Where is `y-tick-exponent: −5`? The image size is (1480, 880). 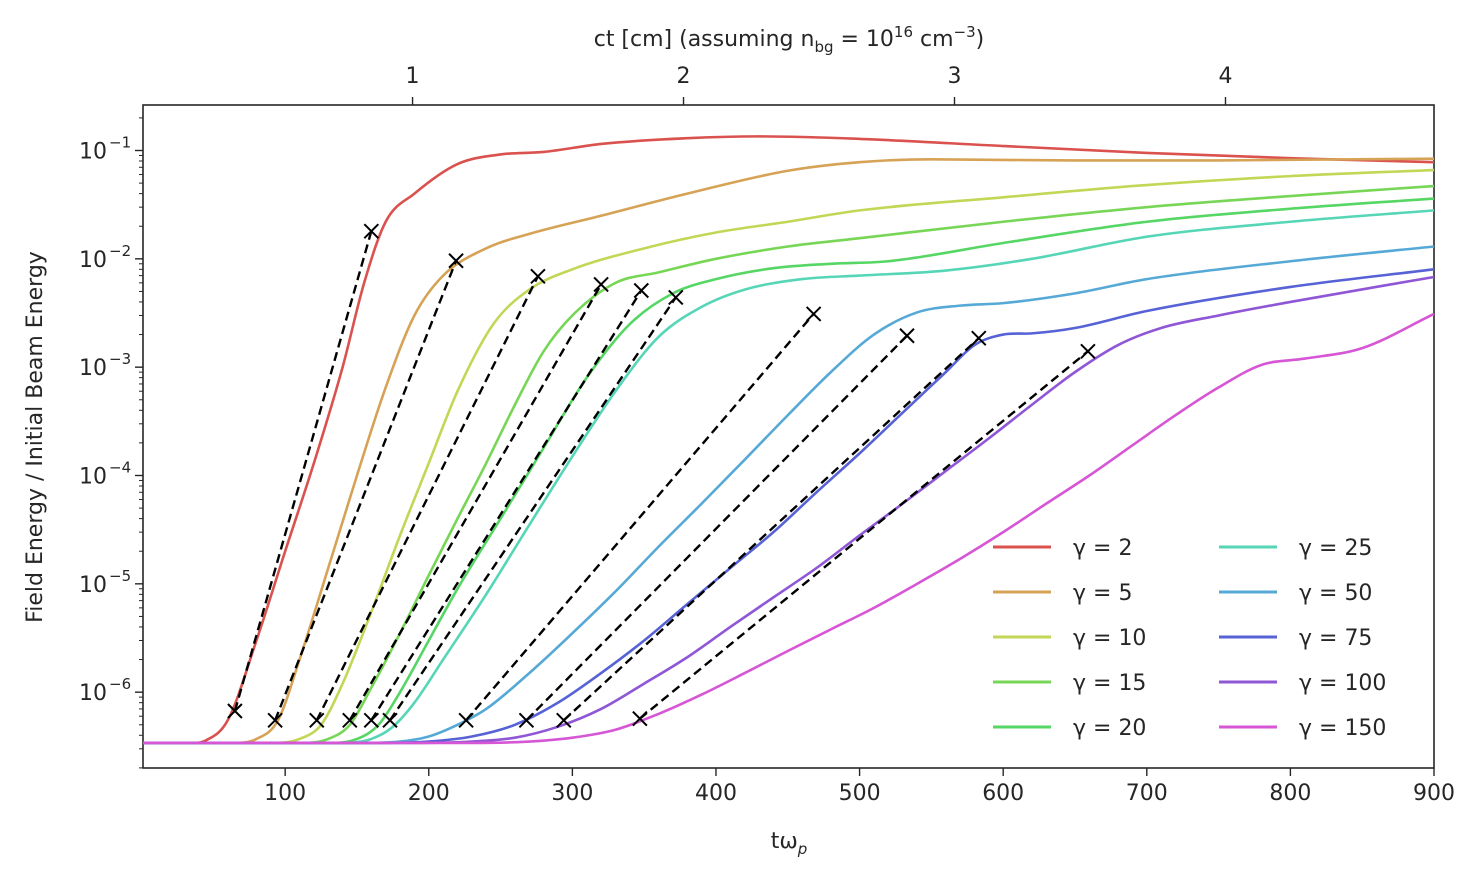 y-tick-exponent: −5 is located at coordinates (120, 576).